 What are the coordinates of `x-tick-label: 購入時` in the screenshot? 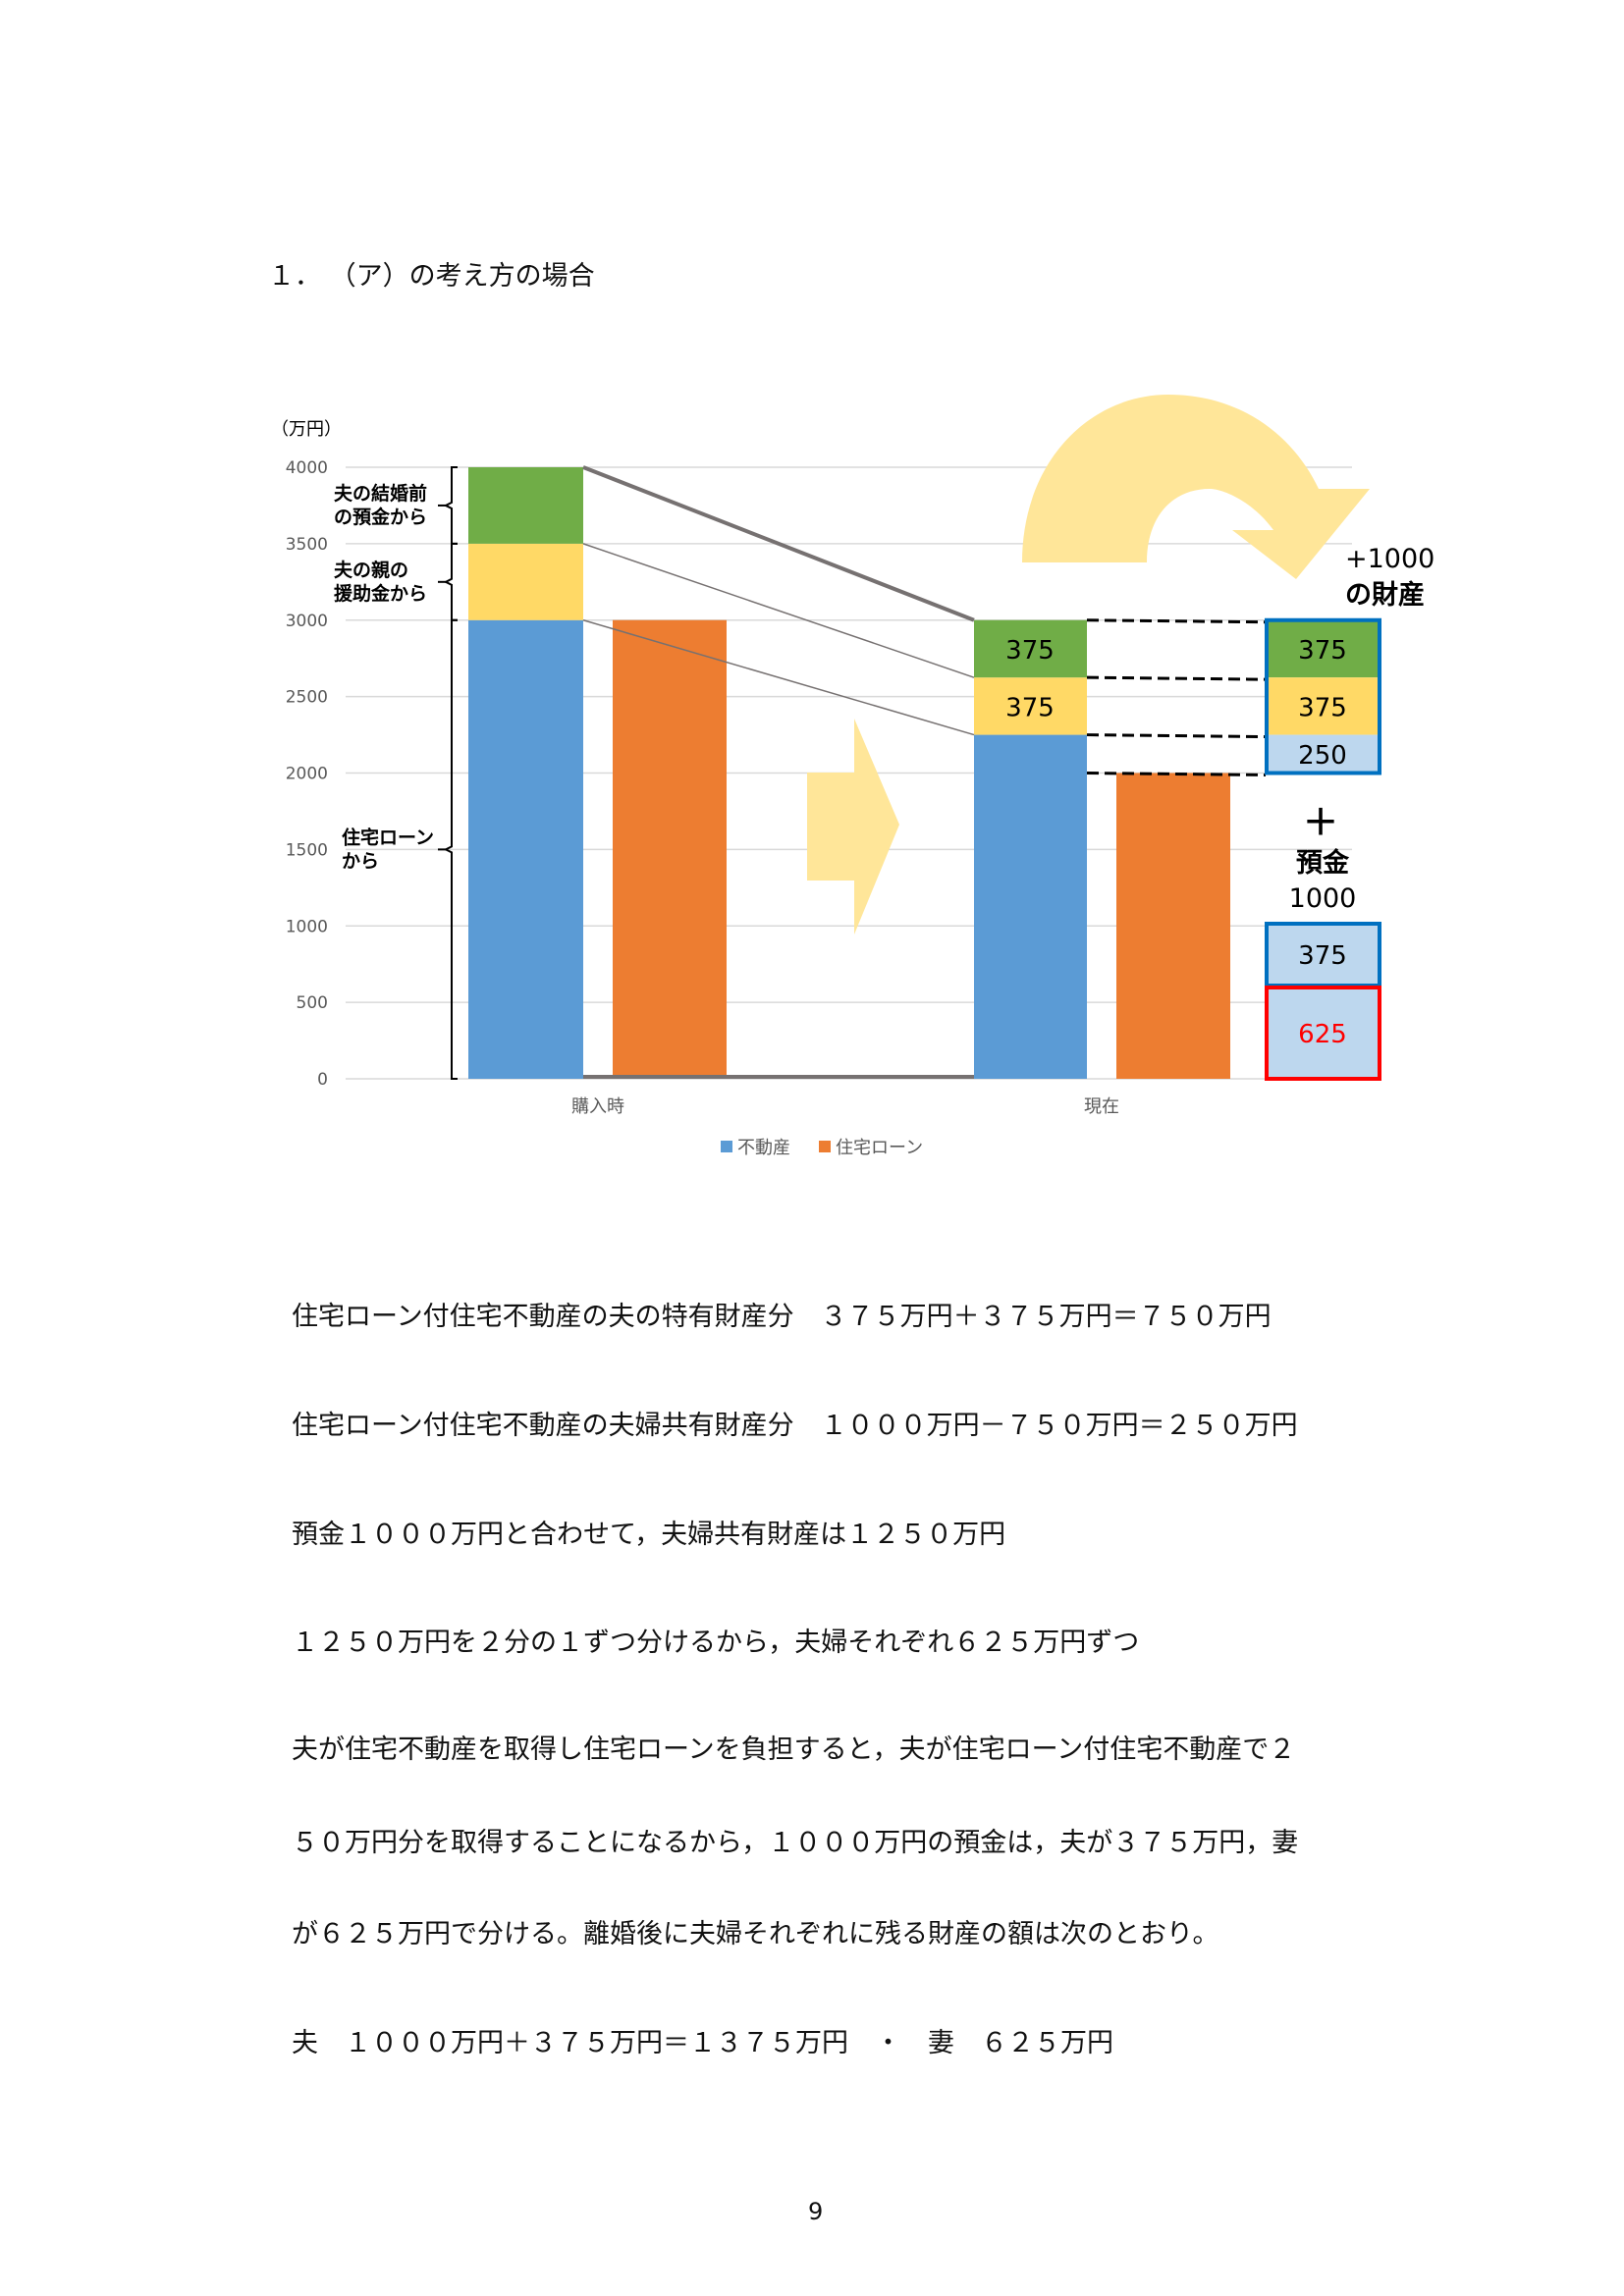 It's located at (597, 1106).